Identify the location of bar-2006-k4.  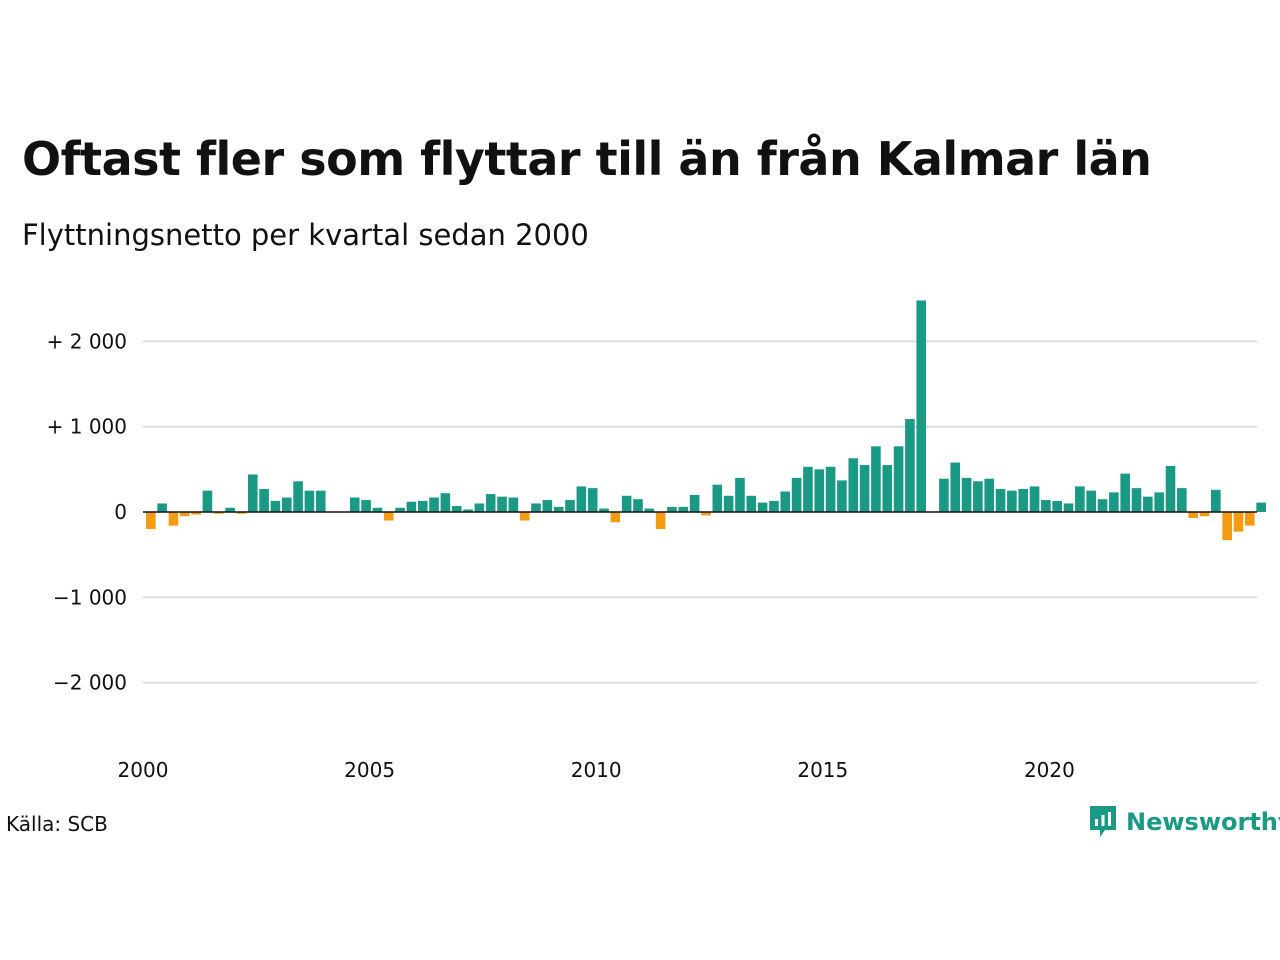
(456, 509).